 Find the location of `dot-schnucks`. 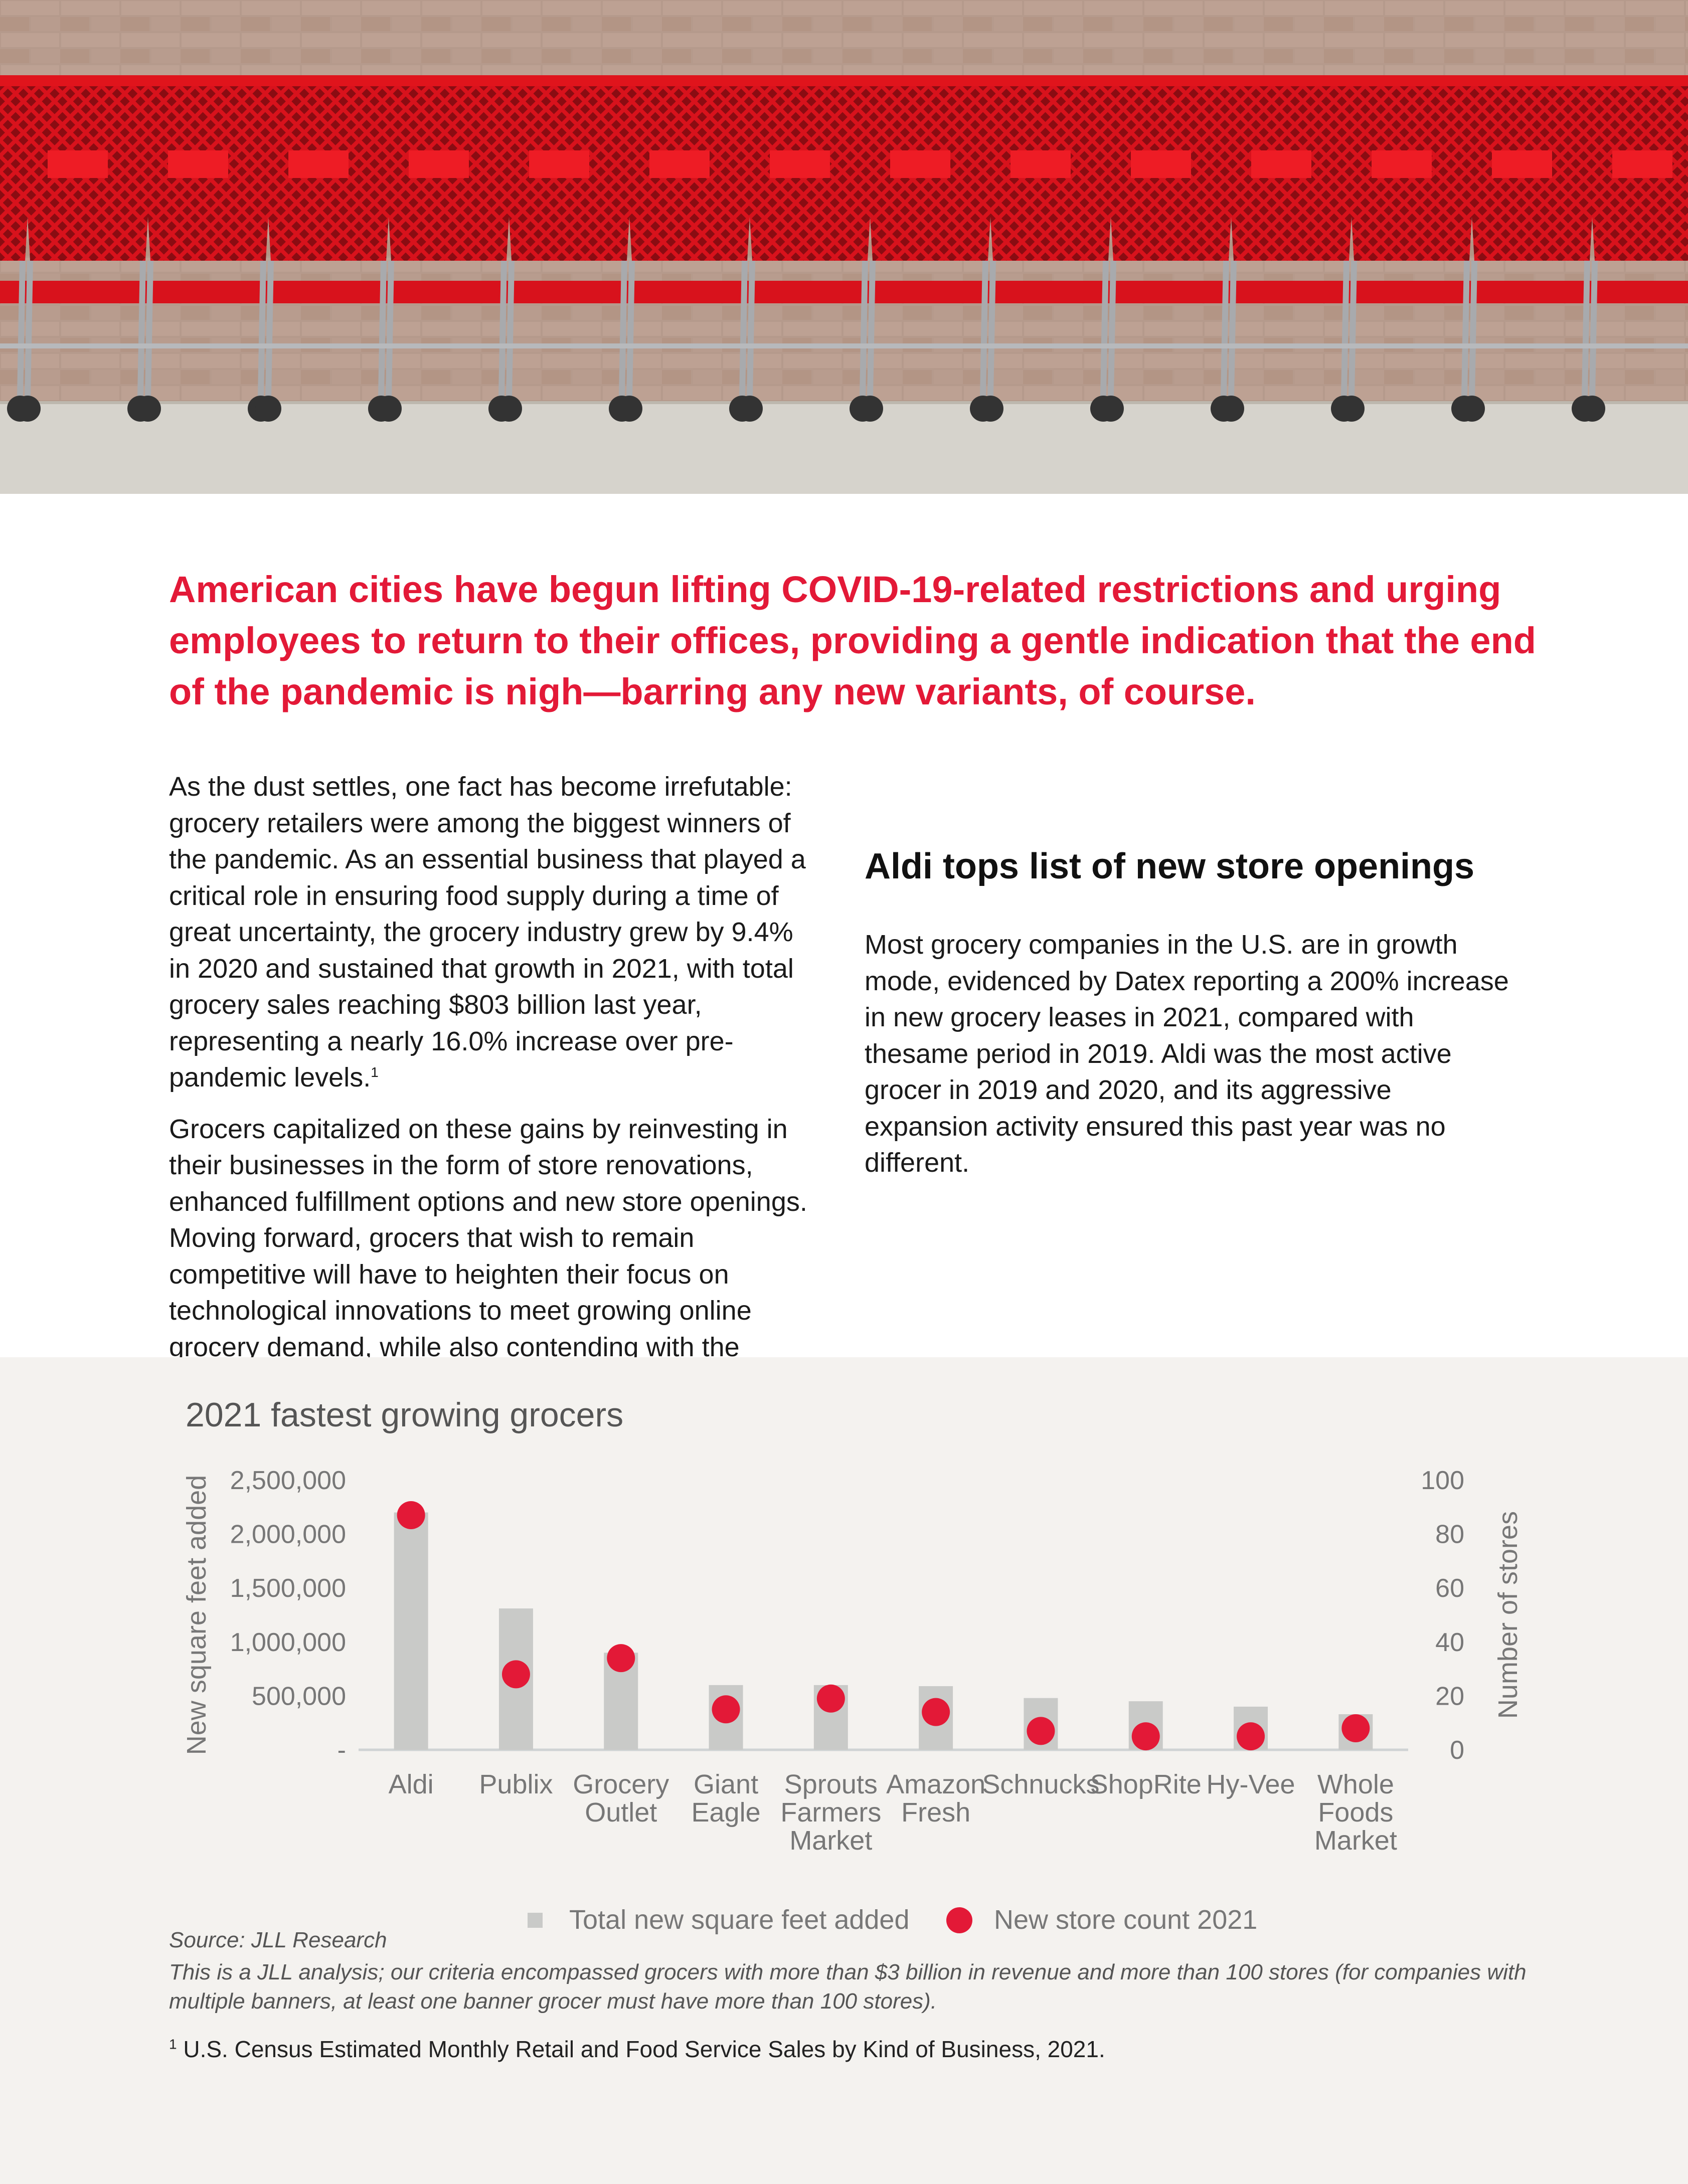

dot-schnucks is located at coordinates (1041, 1731).